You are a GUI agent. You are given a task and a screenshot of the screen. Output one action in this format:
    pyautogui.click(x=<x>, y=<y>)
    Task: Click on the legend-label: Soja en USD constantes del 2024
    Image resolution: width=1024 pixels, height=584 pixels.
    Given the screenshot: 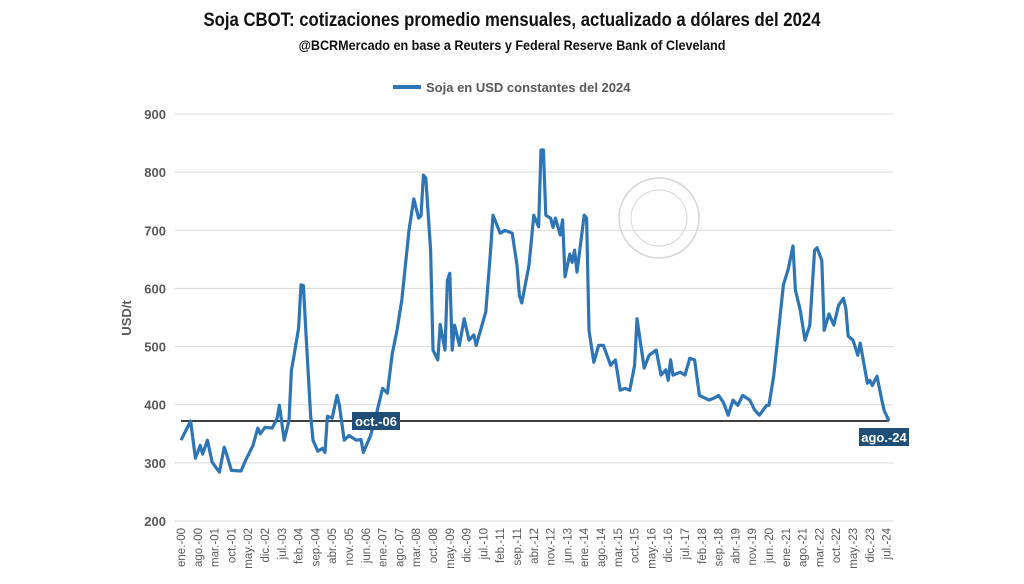 What is the action you would take?
    pyautogui.click(x=528, y=87)
    